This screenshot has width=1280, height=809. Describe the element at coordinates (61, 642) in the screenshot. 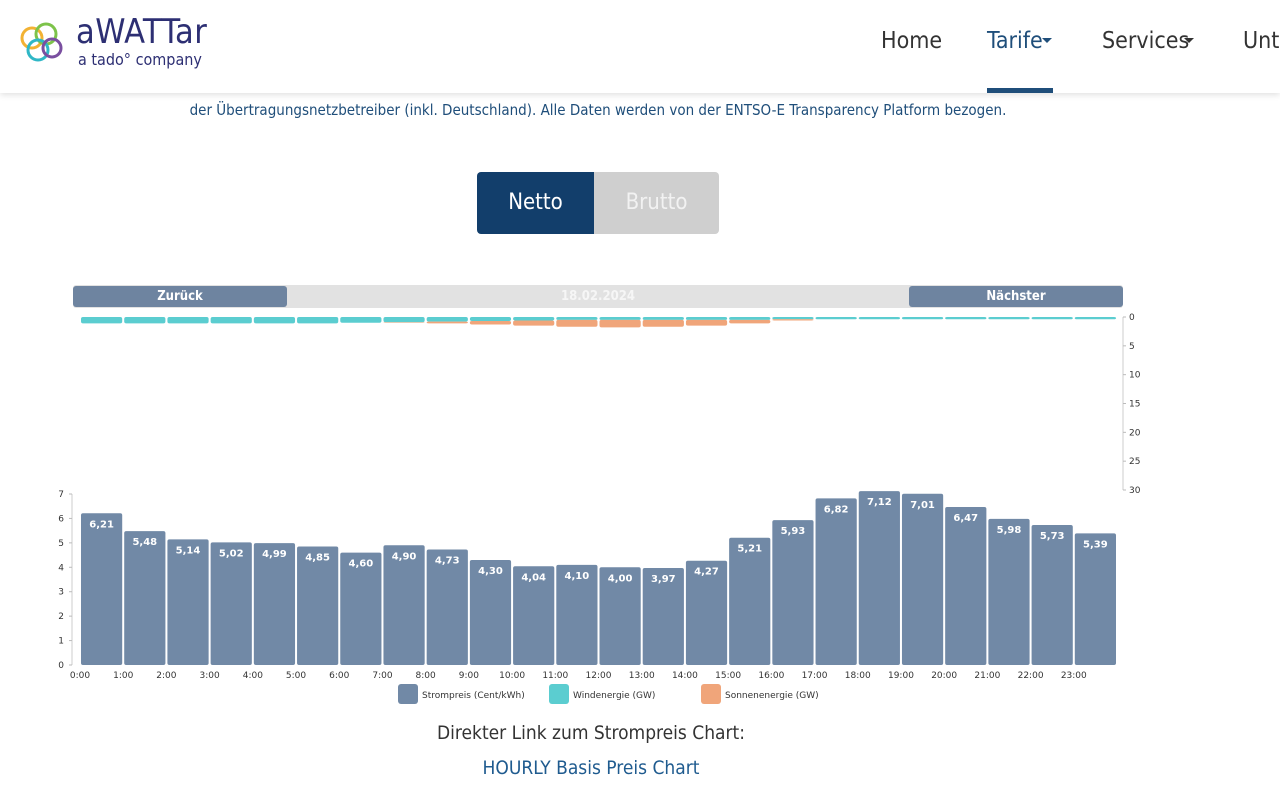

I see `y-tick-label: 1` at that location.